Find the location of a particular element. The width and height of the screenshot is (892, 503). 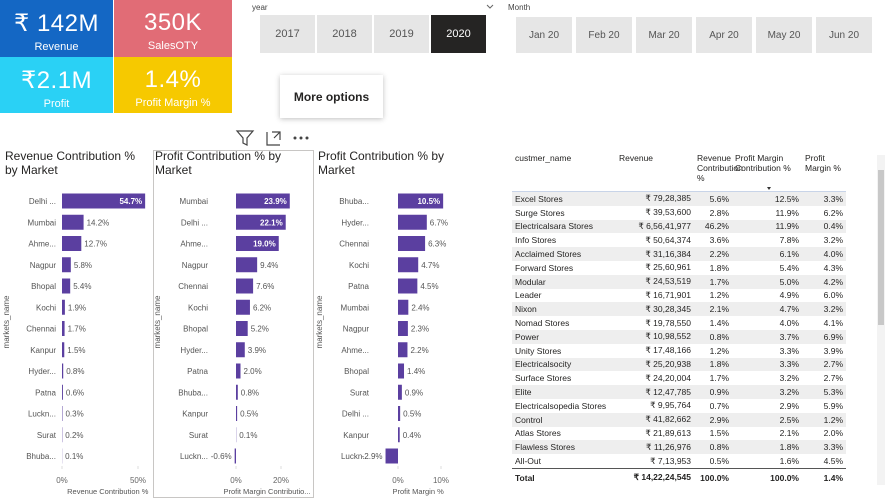

x-tick-label: 0% is located at coordinates (398, 480).